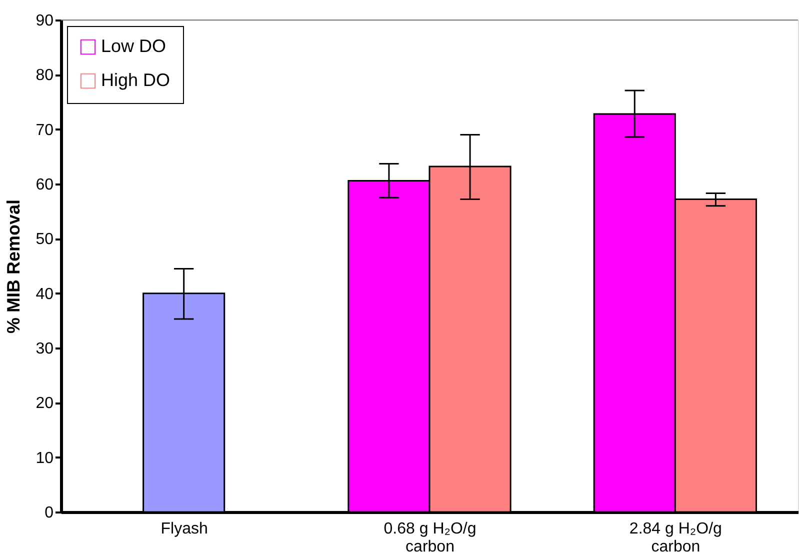 The height and width of the screenshot is (559, 799). Describe the element at coordinates (45, 21) in the screenshot. I see `y-tick-label: 90` at that location.